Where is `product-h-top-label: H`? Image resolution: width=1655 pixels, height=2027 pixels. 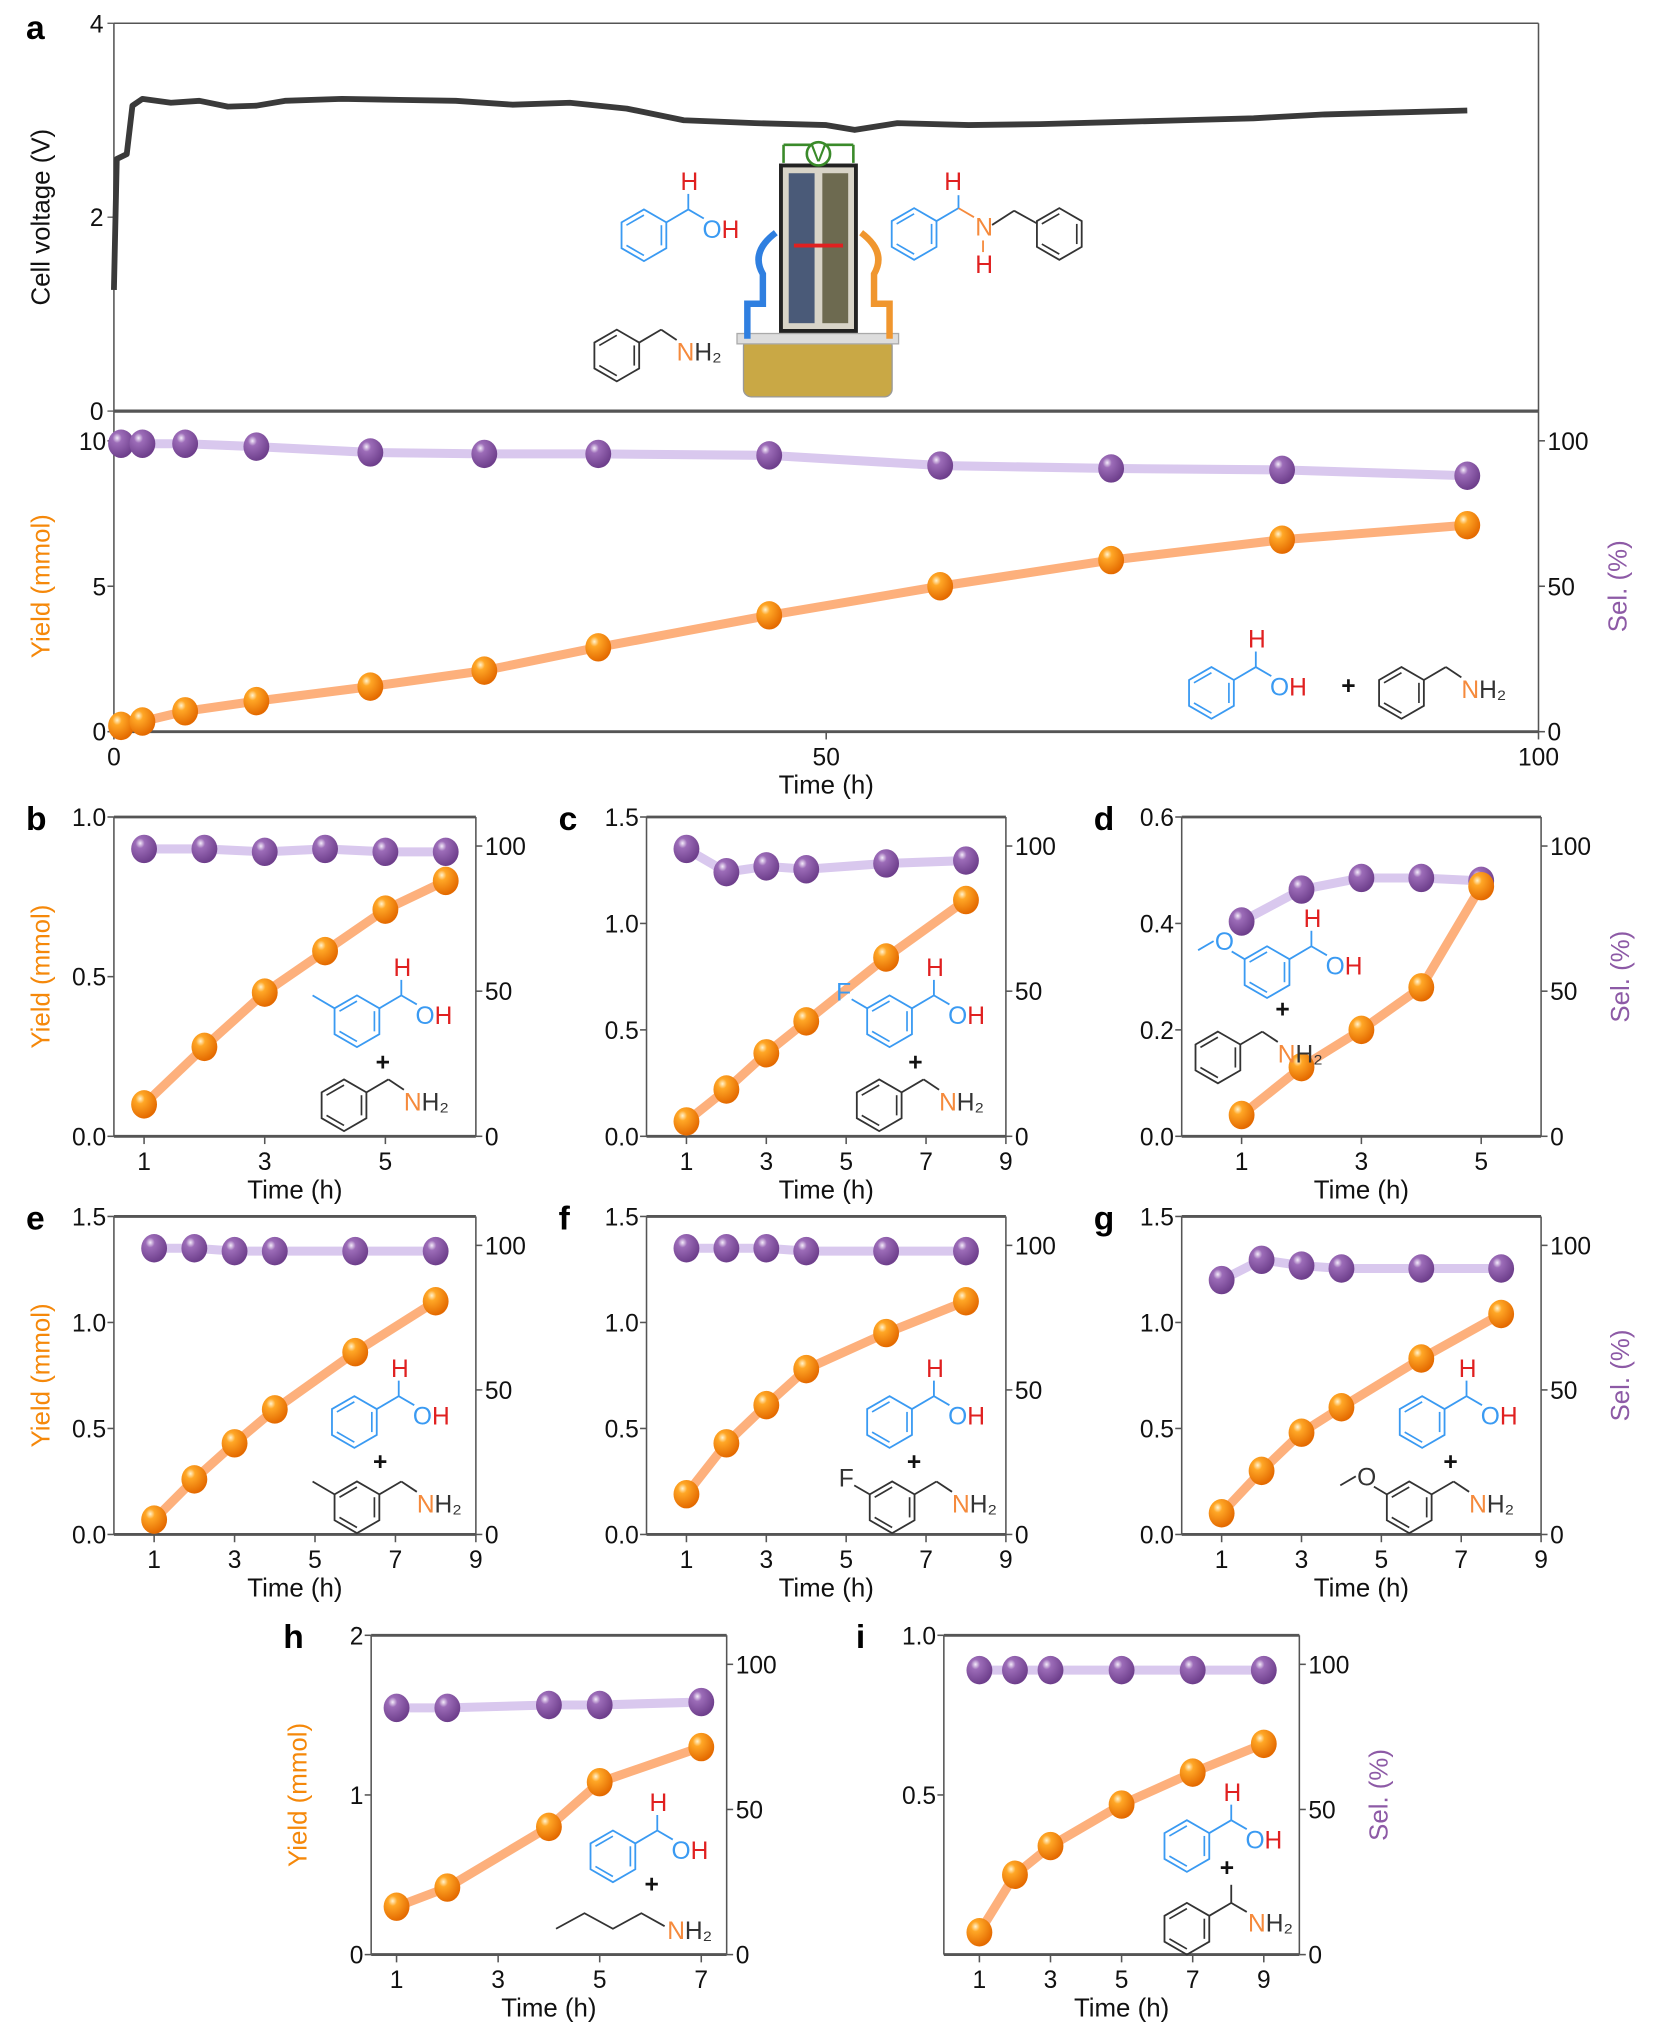
product-h-top-label: H is located at coordinates (953, 182).